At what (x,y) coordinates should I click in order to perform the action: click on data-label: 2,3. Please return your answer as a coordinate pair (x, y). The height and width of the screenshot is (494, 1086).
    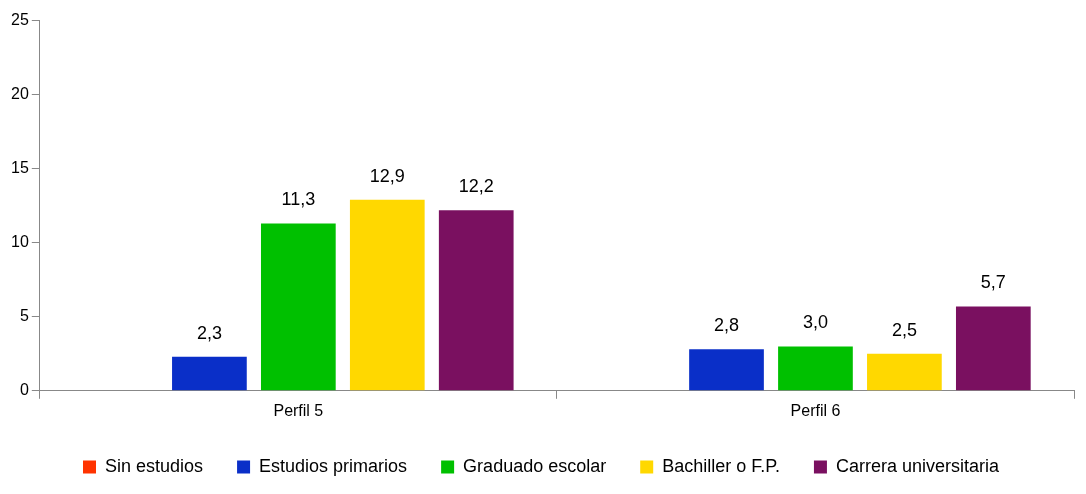
    Looking at the image, I should click on (209, 332).